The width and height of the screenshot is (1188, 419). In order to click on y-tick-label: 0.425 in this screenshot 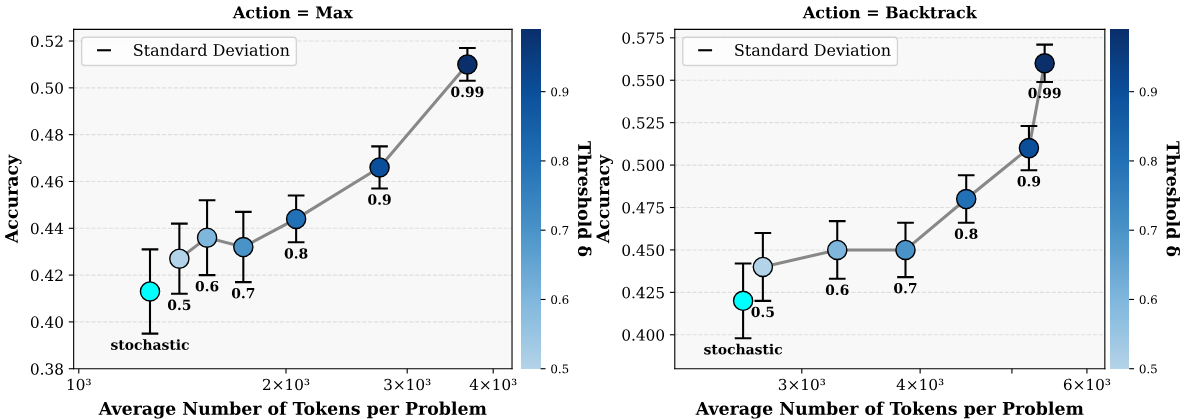, I will do `click(643, 292)`.